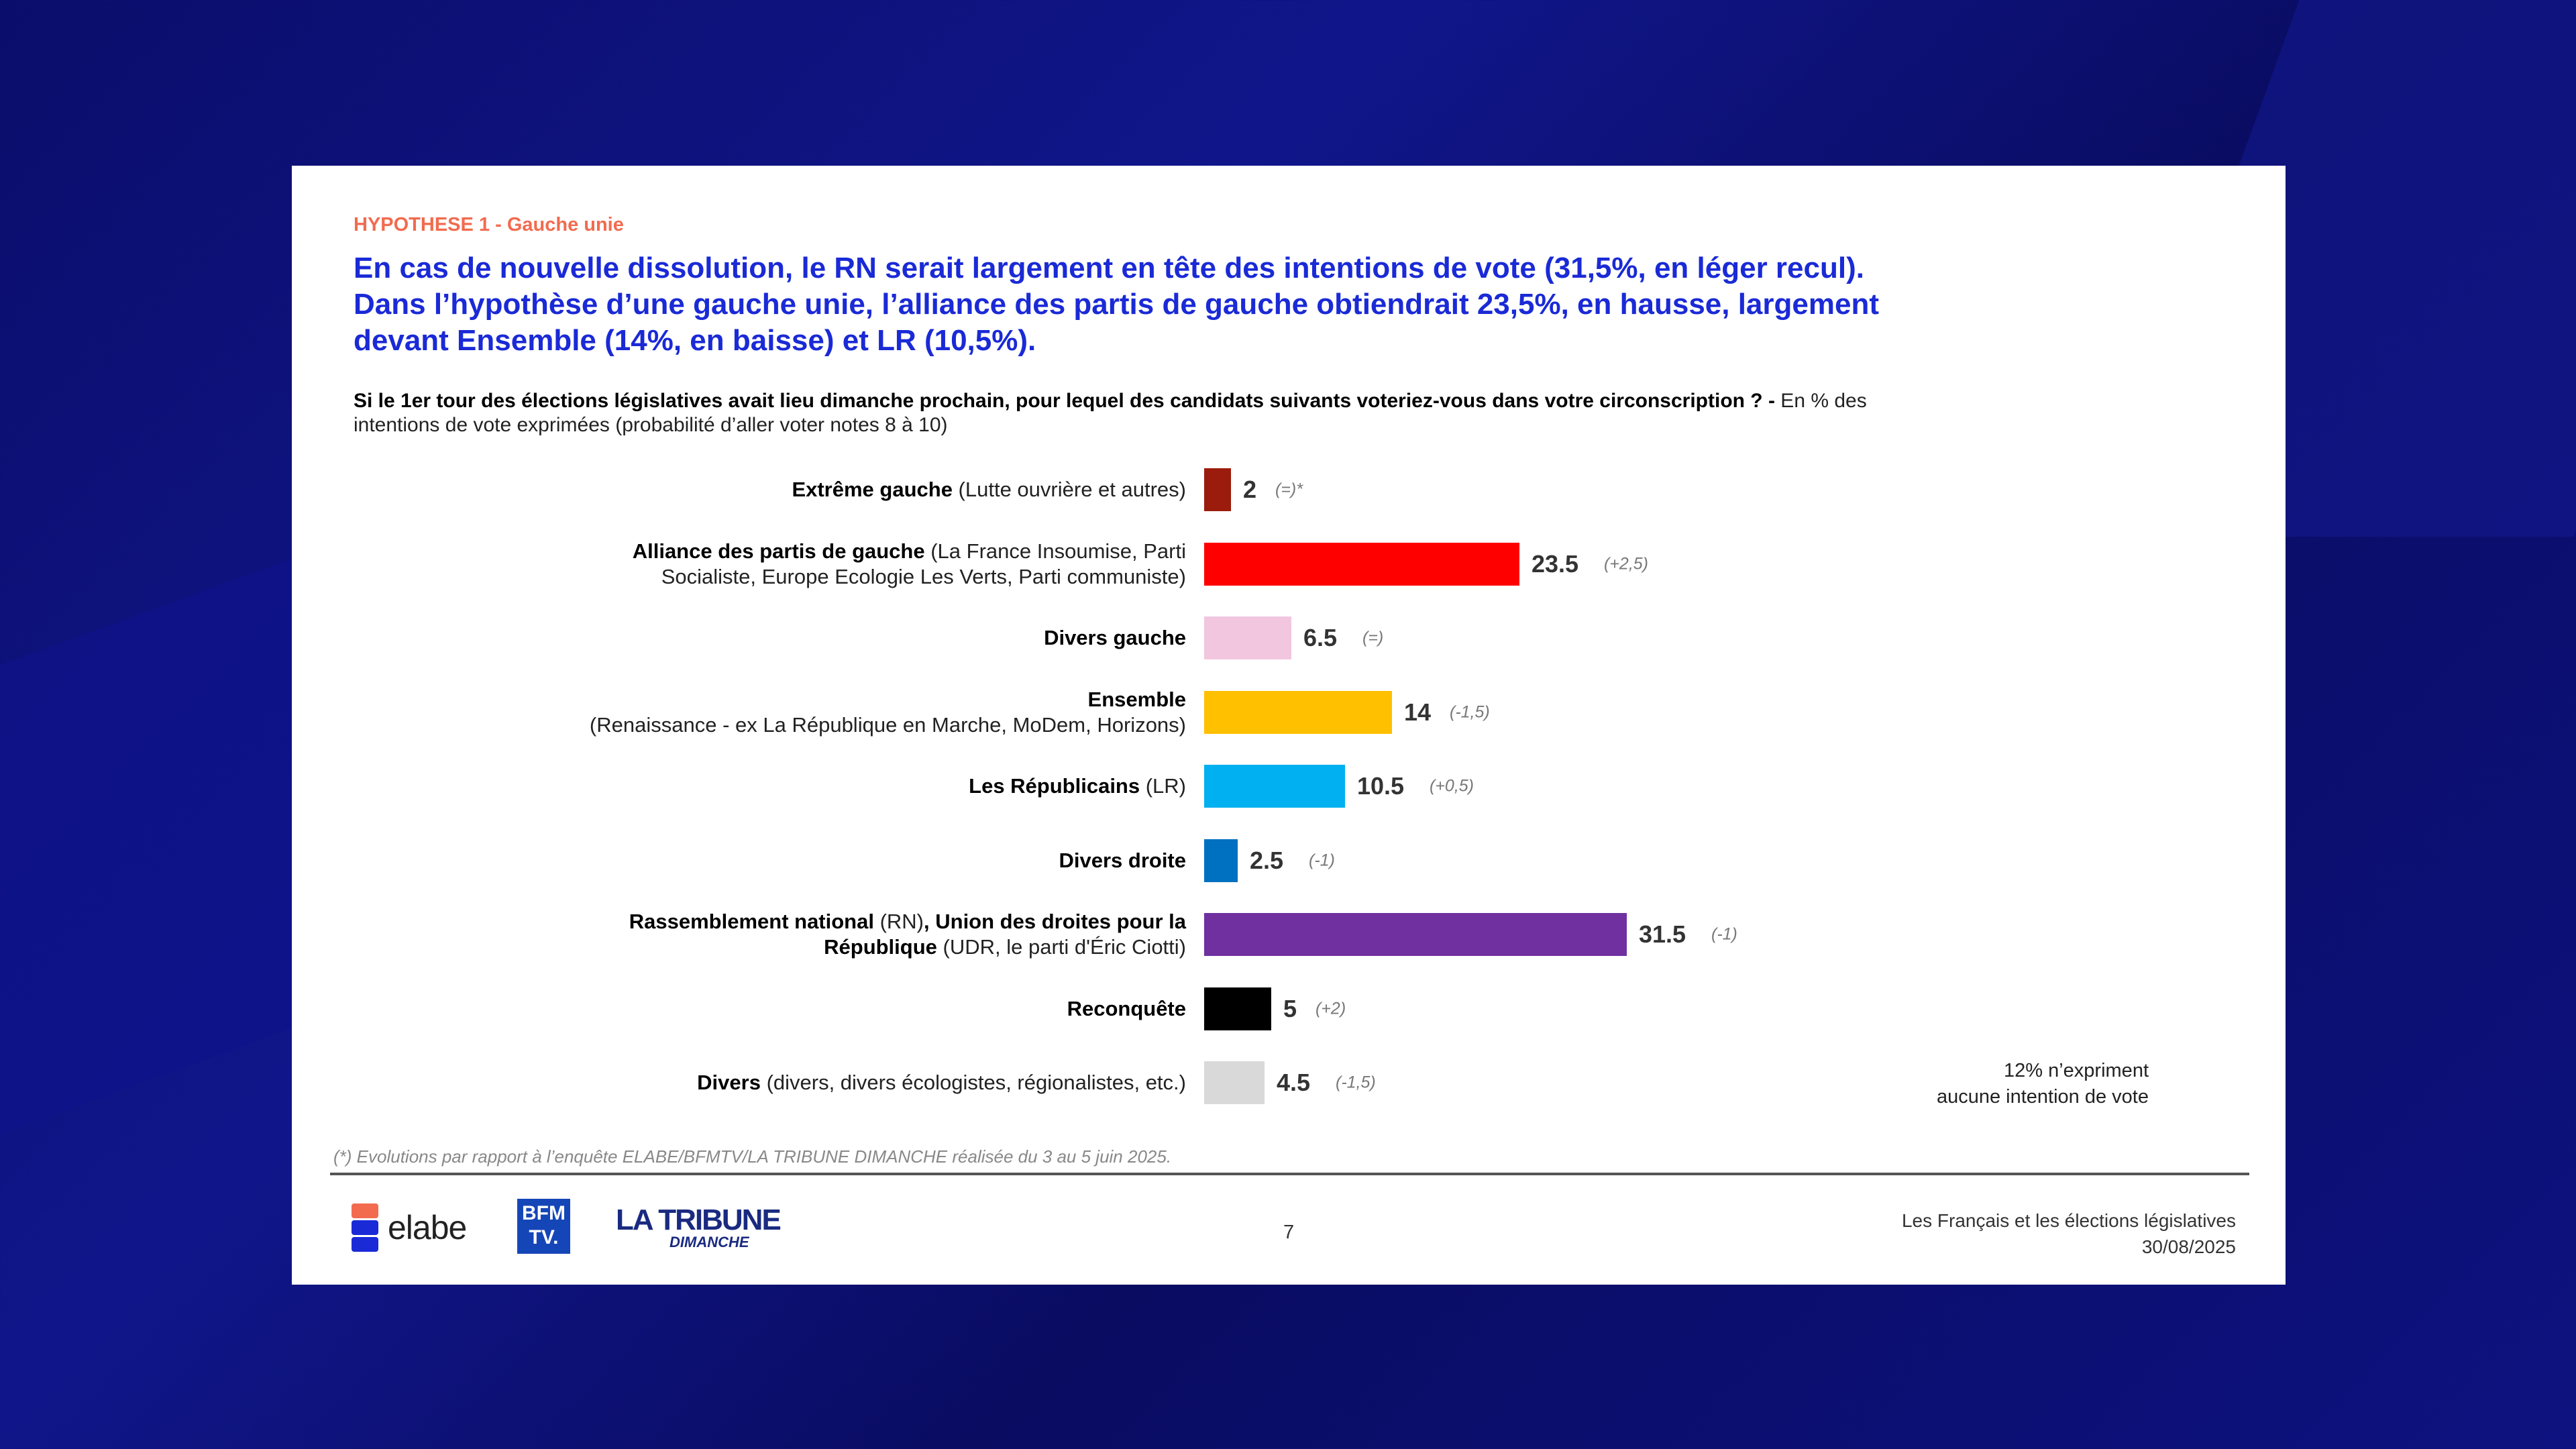  I want to click on bfmtv-logo: BFM TV., so click(543, 1226).